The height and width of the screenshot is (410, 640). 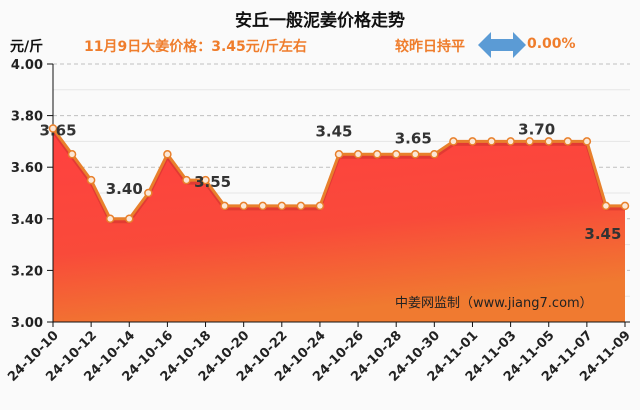 What do you see at coordinates (27, 168) in the screenshot?
I see `y-tick-label: 3.60` at bounding box center [27, 168].